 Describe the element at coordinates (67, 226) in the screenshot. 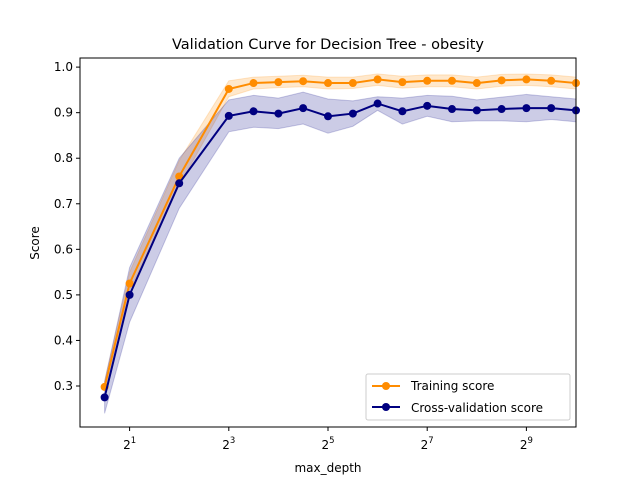

I see `y-axis: 0.3 0.4 0.5 0.6 0.7 0.8 0.9 1.0` at that location.